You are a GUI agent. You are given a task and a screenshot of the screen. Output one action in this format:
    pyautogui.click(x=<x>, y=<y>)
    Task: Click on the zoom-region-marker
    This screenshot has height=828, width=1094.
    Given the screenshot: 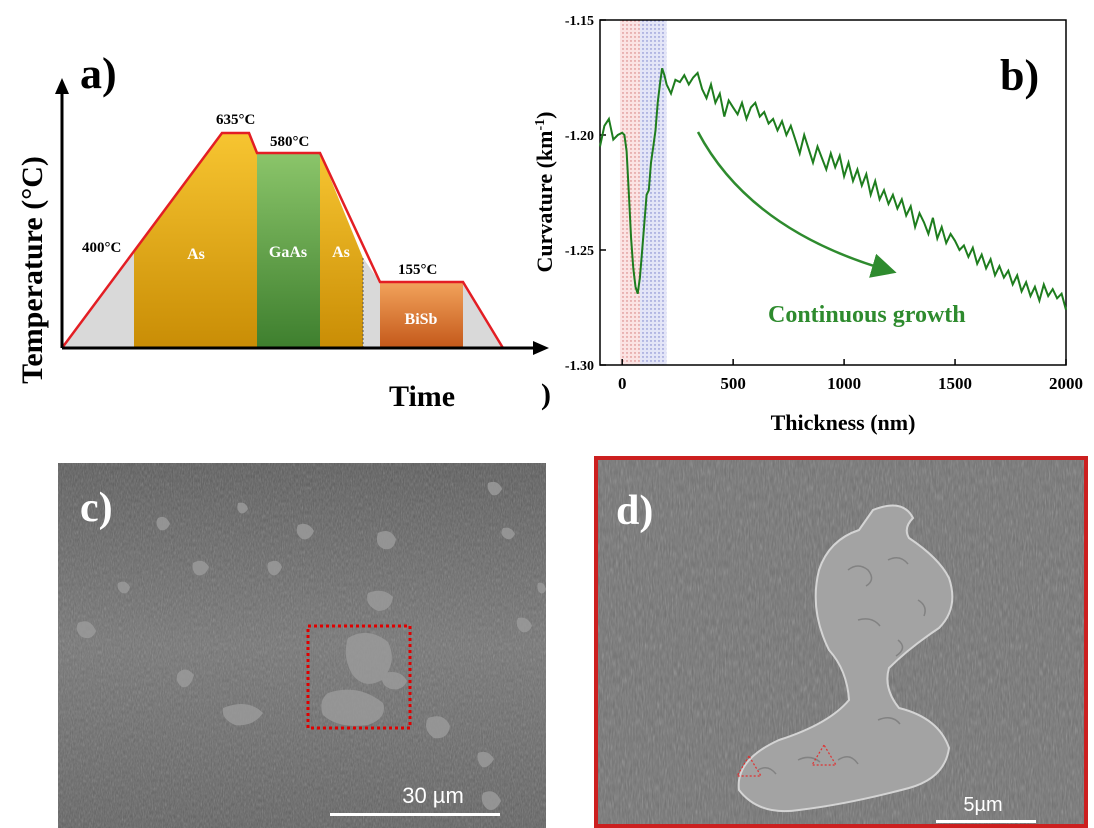 What is the action you would take?
    pyautogui.click(x=359, y=677)
    